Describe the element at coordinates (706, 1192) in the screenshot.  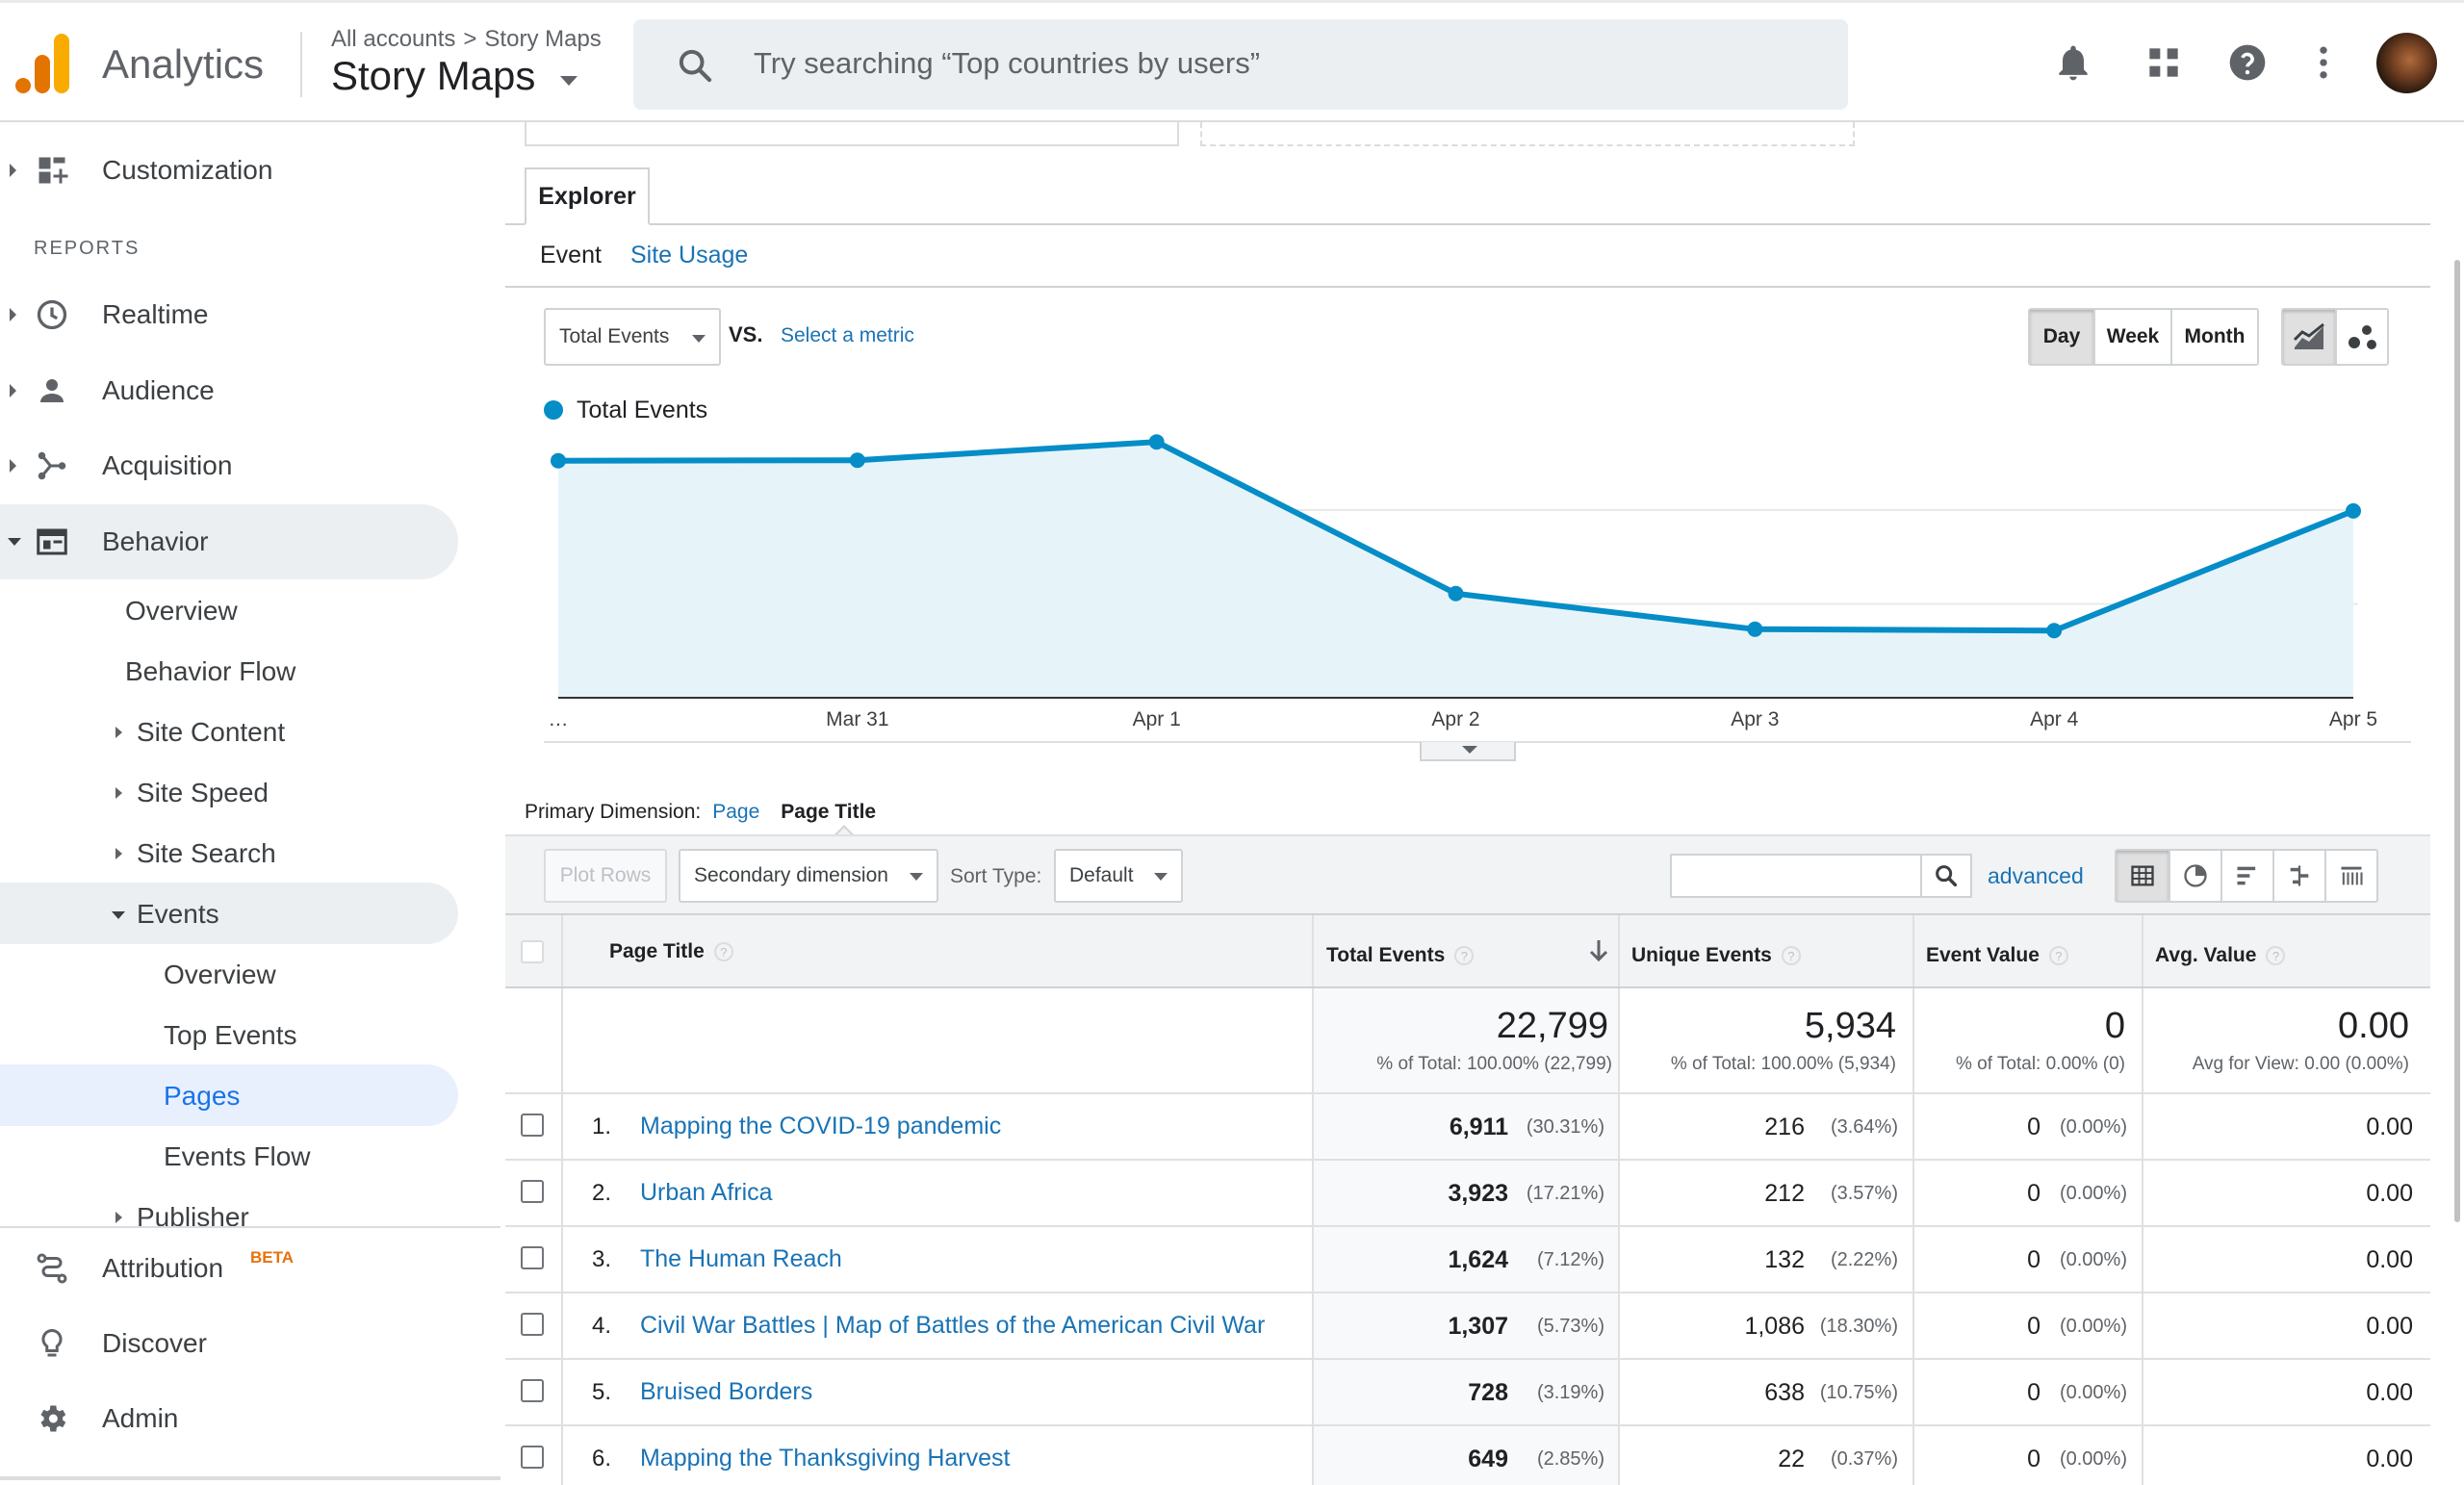
I see `page-title-link: Urban Africa` at that location.